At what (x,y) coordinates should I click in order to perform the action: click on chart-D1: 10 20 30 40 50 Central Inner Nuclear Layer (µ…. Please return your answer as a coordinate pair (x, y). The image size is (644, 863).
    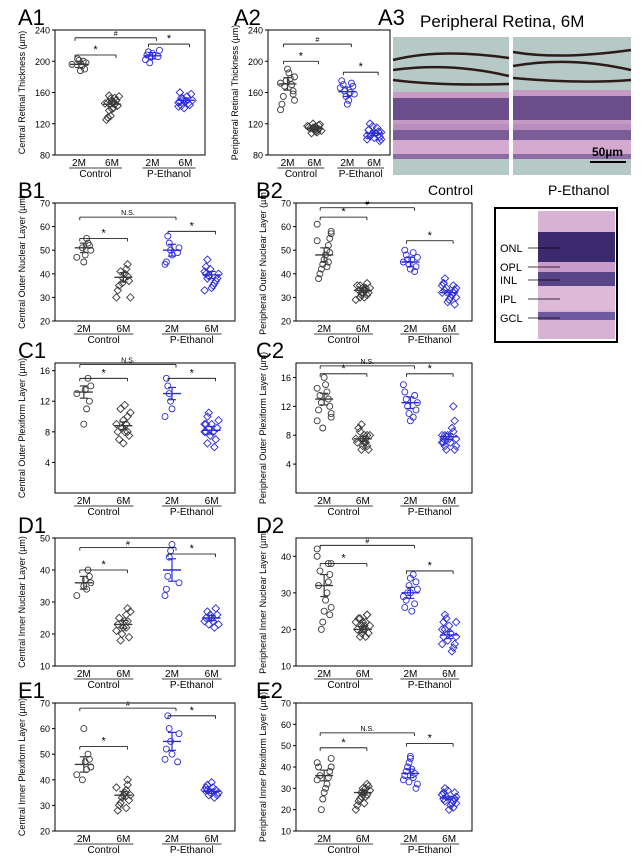
    Looking at the image, I should click on (126, 612).